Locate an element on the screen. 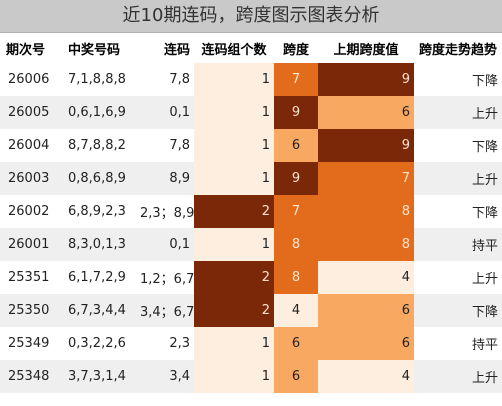 The width and height of the screenshot is (502, 406). header-numbers: 中奖号码 is located at coordinates (97, 48).